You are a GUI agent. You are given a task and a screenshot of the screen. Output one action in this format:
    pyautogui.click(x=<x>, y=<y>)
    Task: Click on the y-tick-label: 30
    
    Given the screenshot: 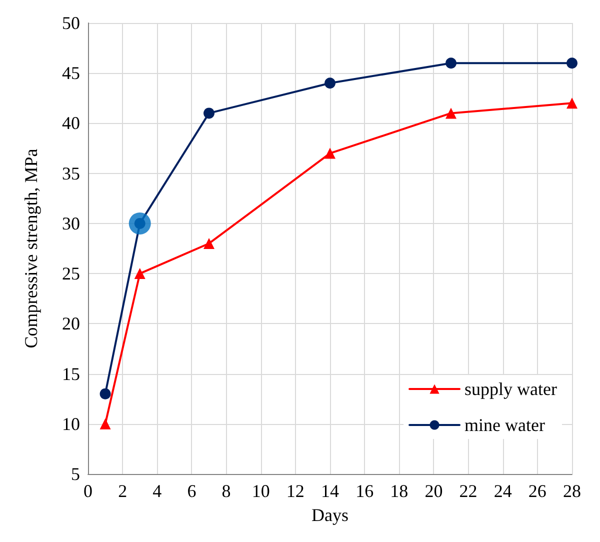 What is the action you would take?
    pyautogui.click(x=71, y=223)
    